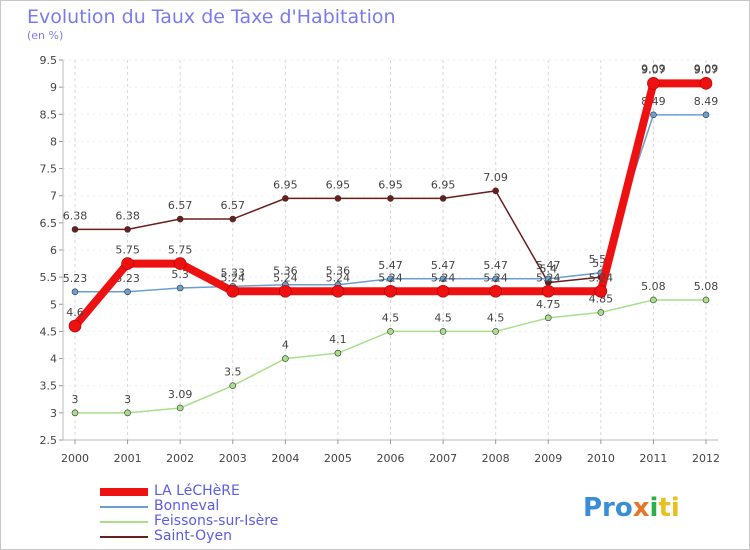 The image size is (750, 550). What do you see at coordinates (180, 274) in the screenshot?
I see `data-label-bonneval: 5.3` at bounding box center [180, 274].